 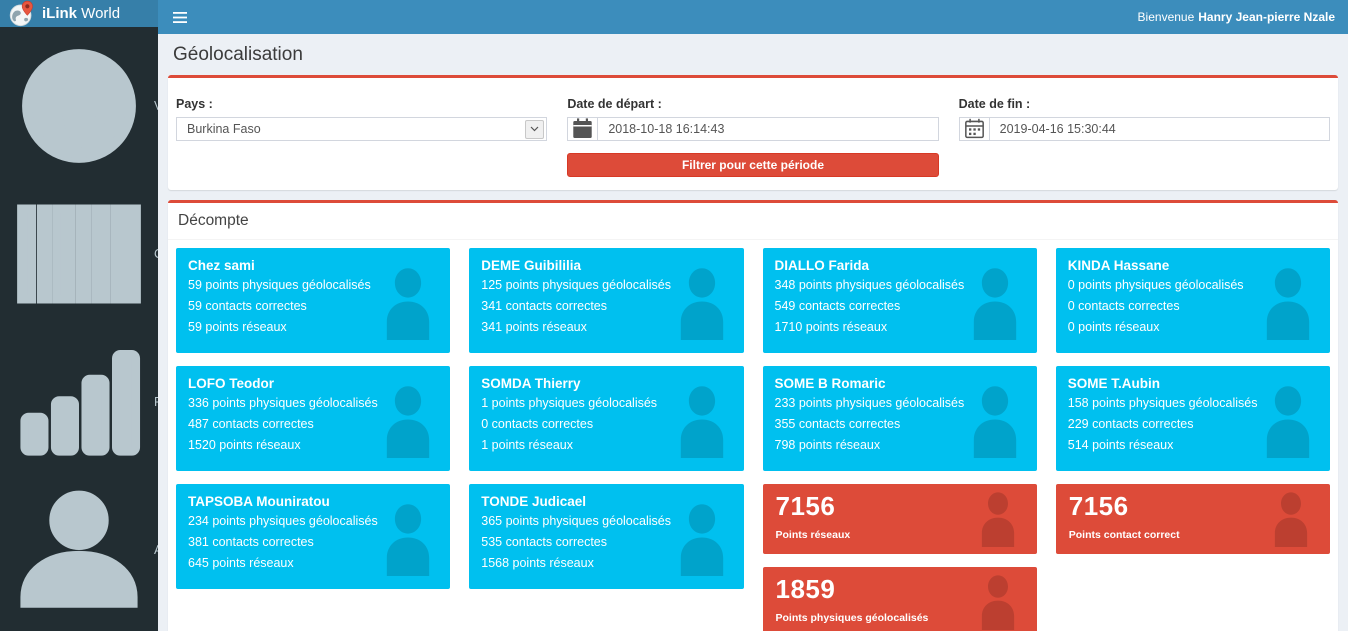 I want to click on date-end-input, so click(x=1159, y=129).